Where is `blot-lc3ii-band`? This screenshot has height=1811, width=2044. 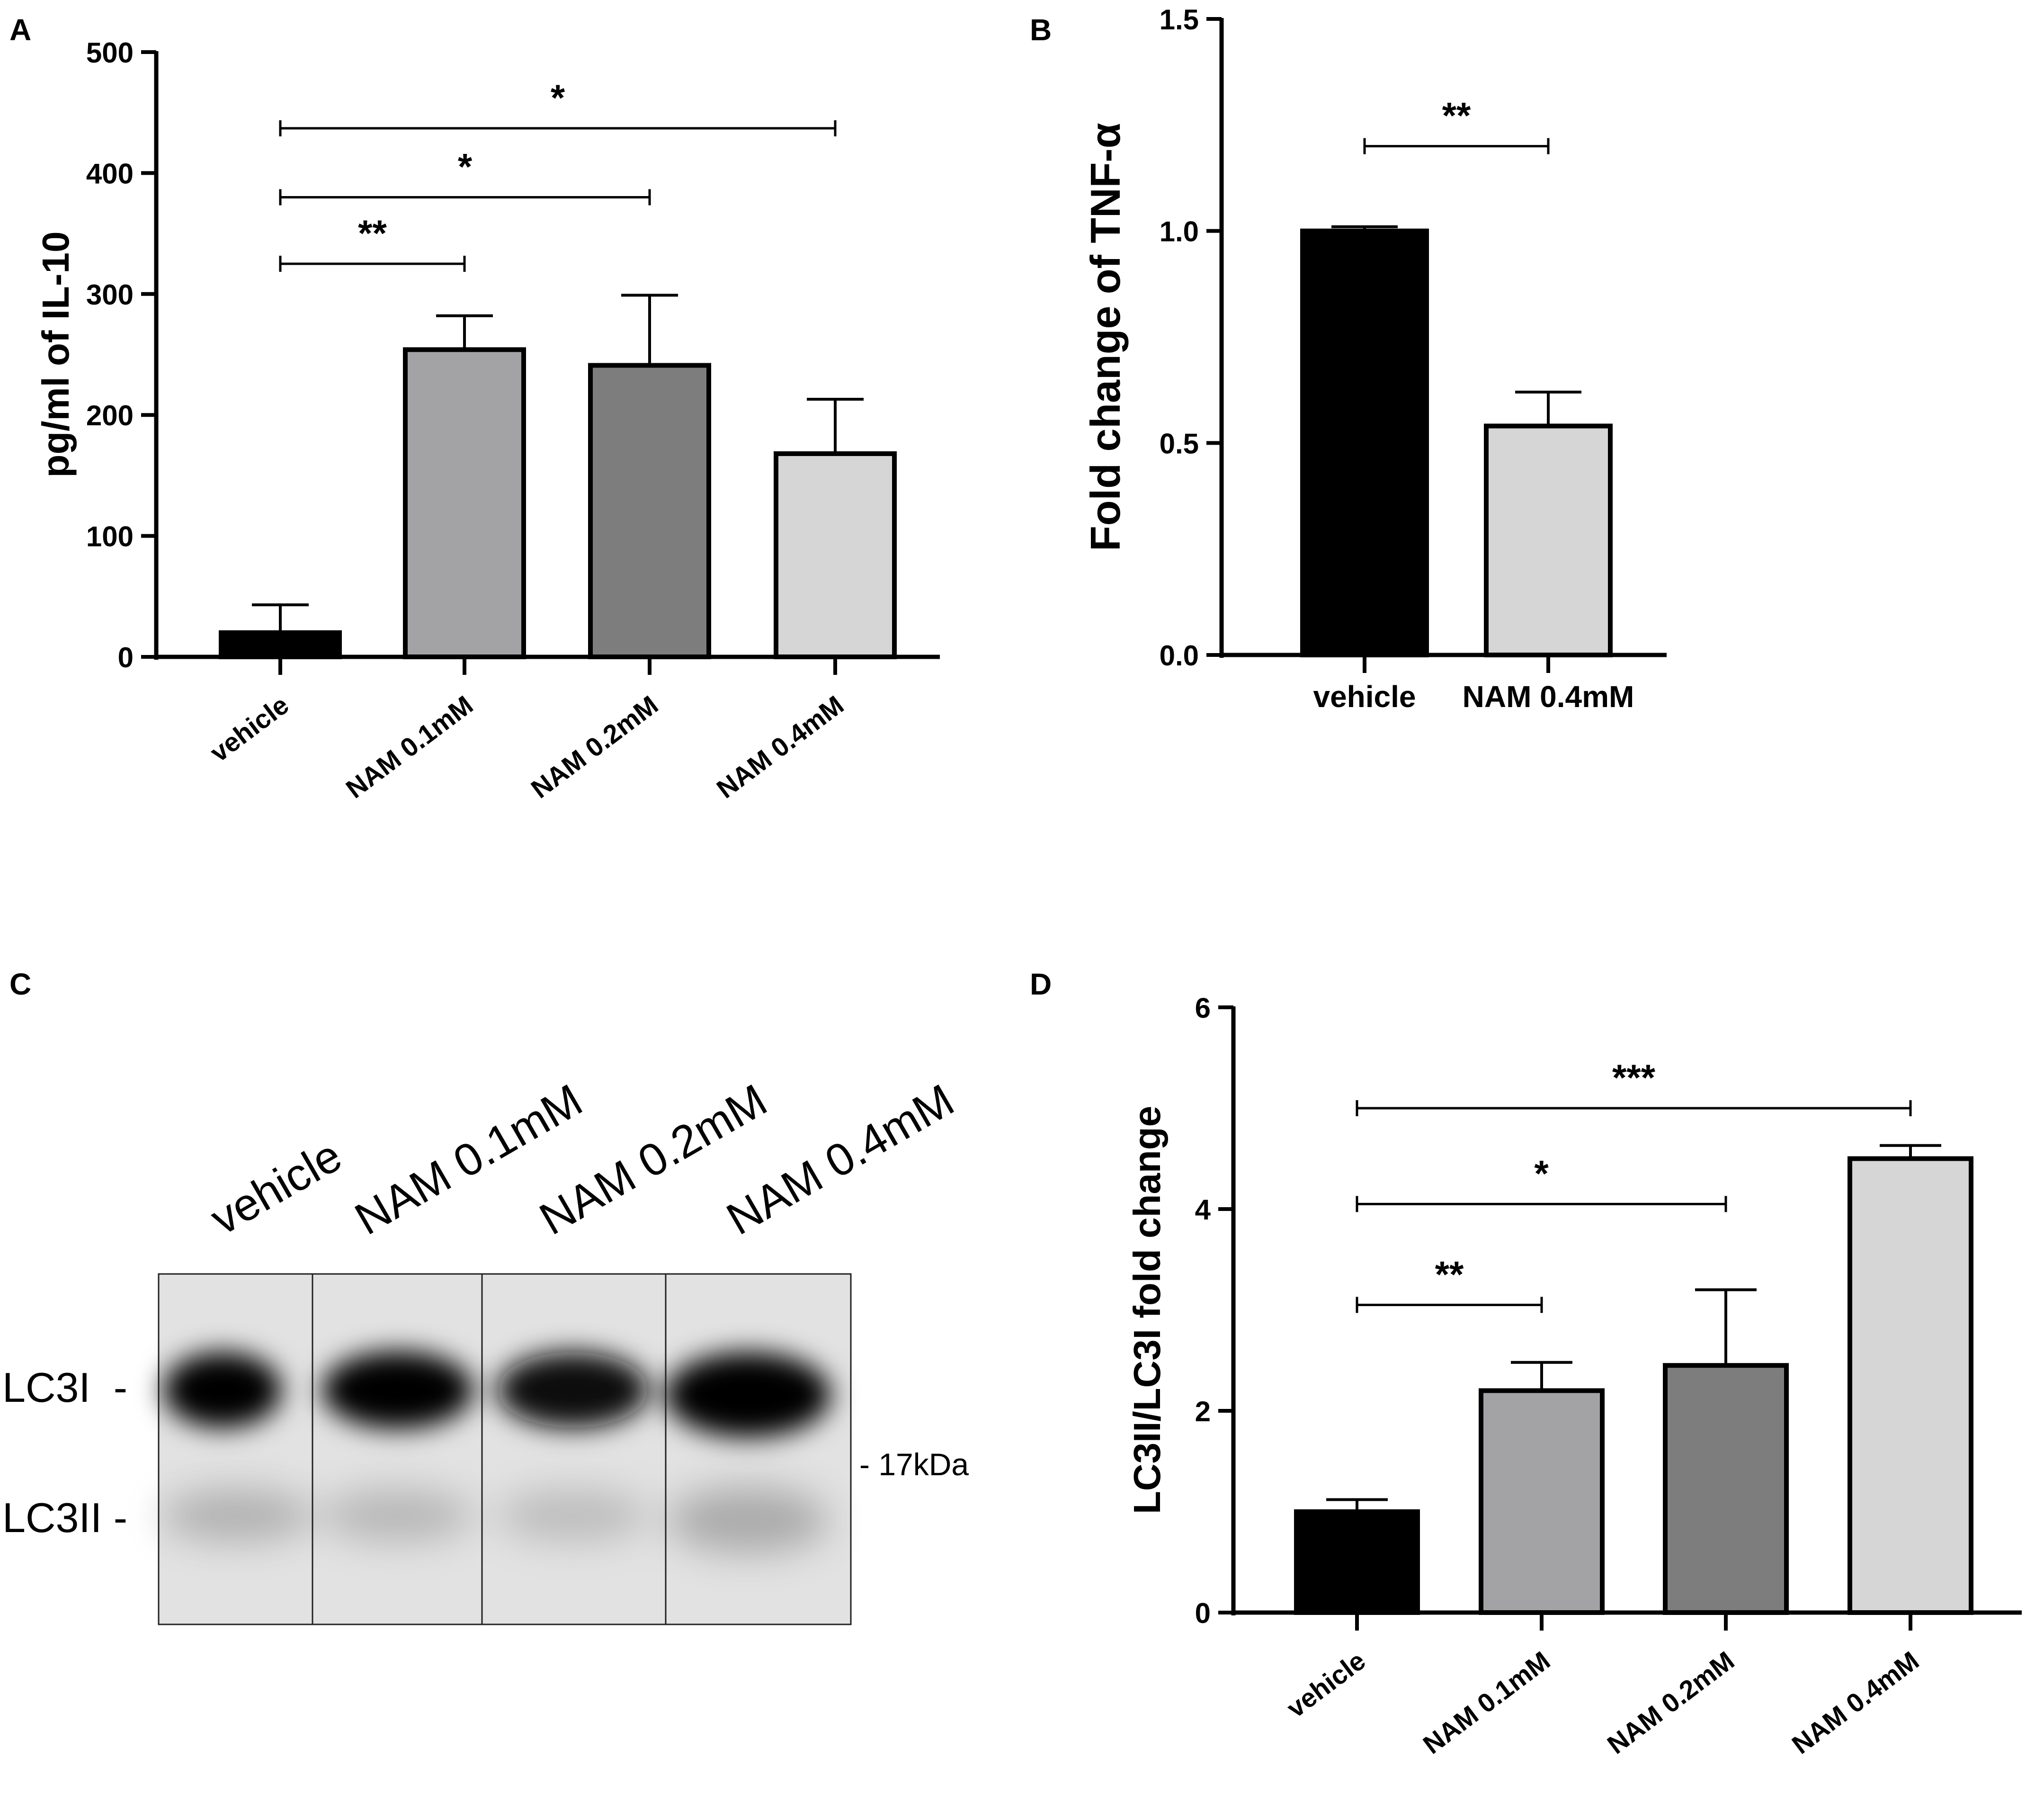
blot-lc3ii-band is located at coordinates (495, 1520).